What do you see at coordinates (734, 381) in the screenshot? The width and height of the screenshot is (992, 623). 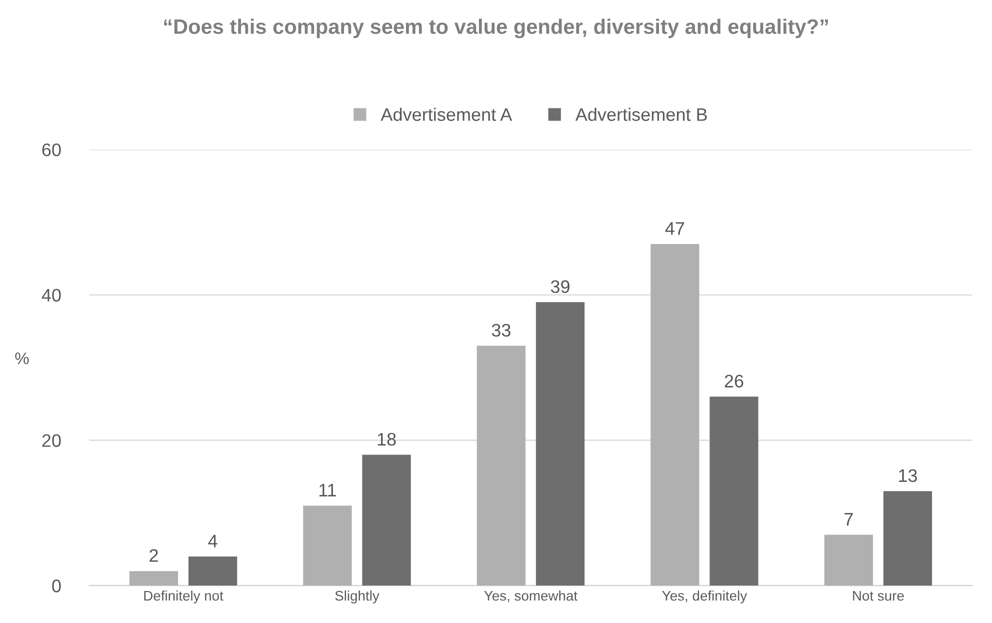 I see `data-label: 26` at bounding box center [734, 381].